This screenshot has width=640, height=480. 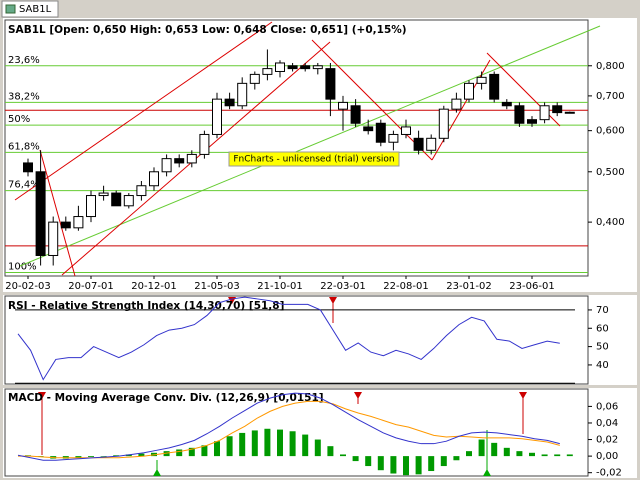 What do you see at coordinates (607, 440) in the screenshot?
I see `y-tick-label: 0,02` at bounding box center [607, 440].